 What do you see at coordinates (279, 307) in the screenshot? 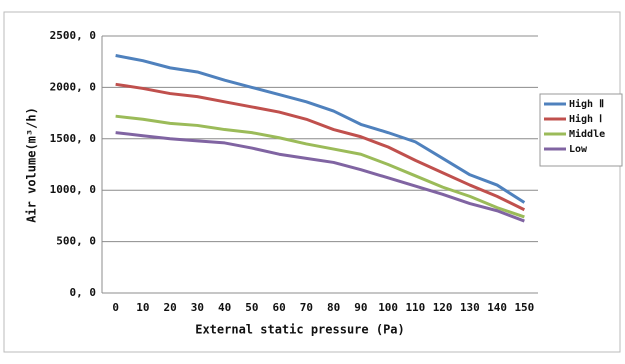
I see `x-tick-label: 60` at bounding box center [279, 307].